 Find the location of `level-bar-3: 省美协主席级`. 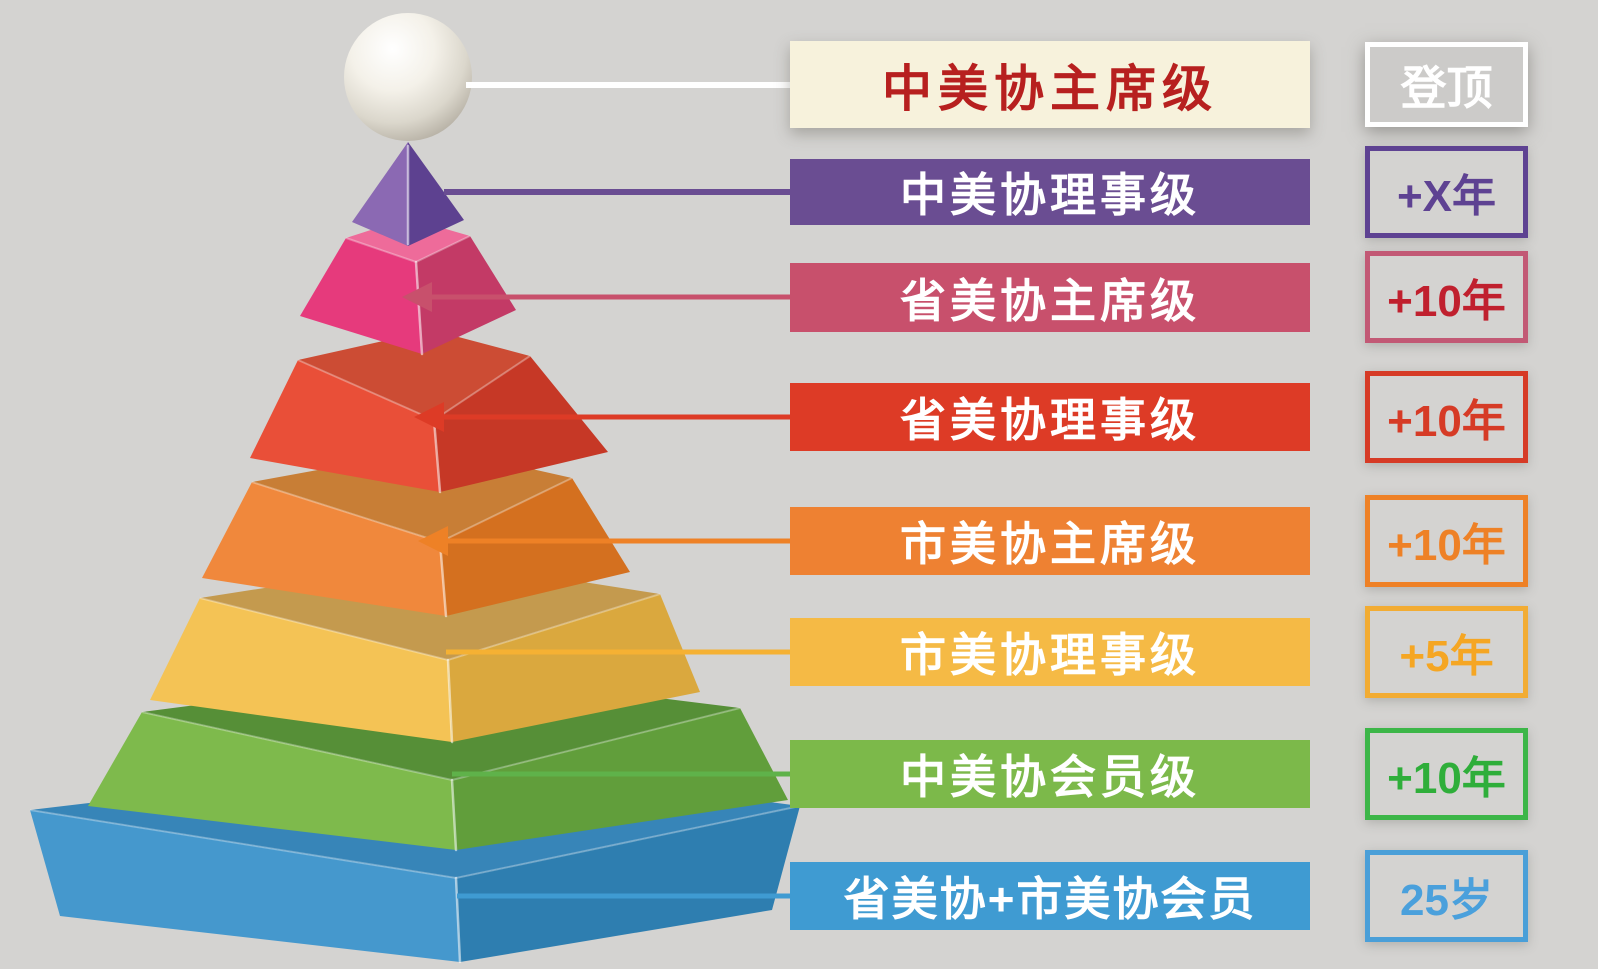

level-bar-3: 省美协主席级 is located at coordinates (1050, 297).